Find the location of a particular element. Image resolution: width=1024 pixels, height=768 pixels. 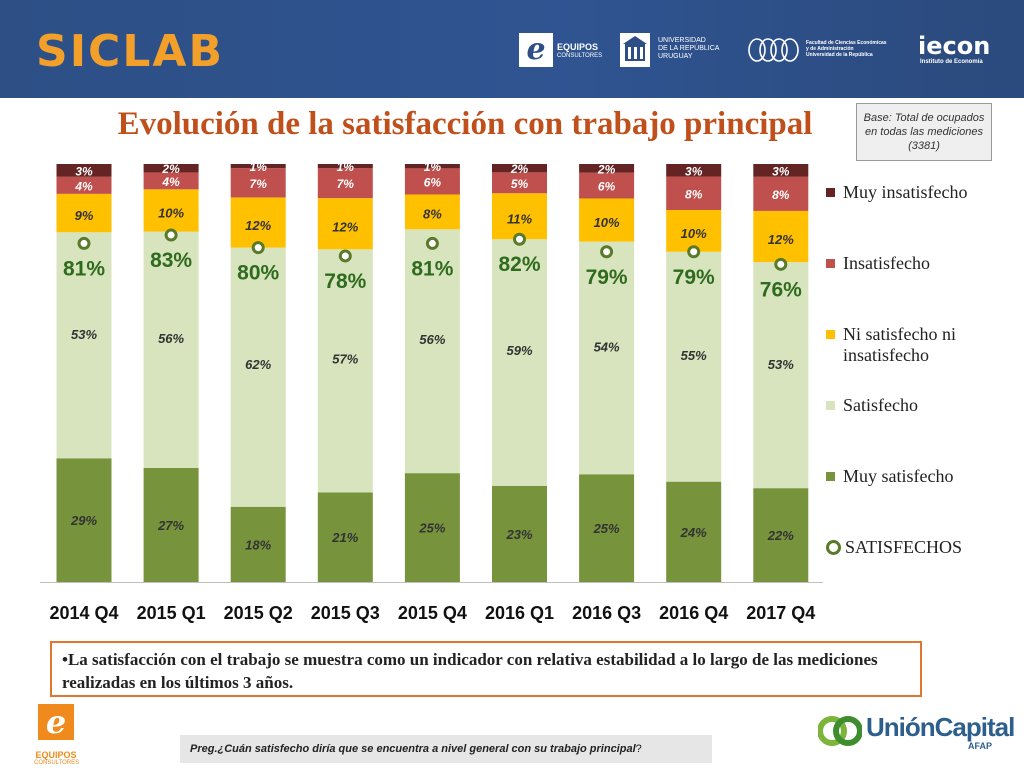

data-label-satisfecho: 53% is located at coordinates (84, 334).